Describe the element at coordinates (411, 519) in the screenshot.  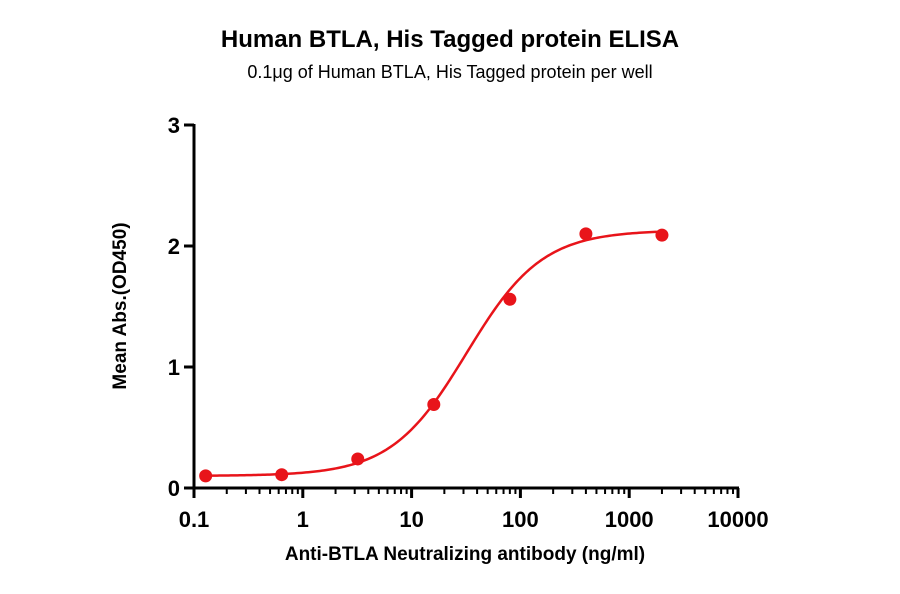
I see `x-tick-label: 10` at that location.